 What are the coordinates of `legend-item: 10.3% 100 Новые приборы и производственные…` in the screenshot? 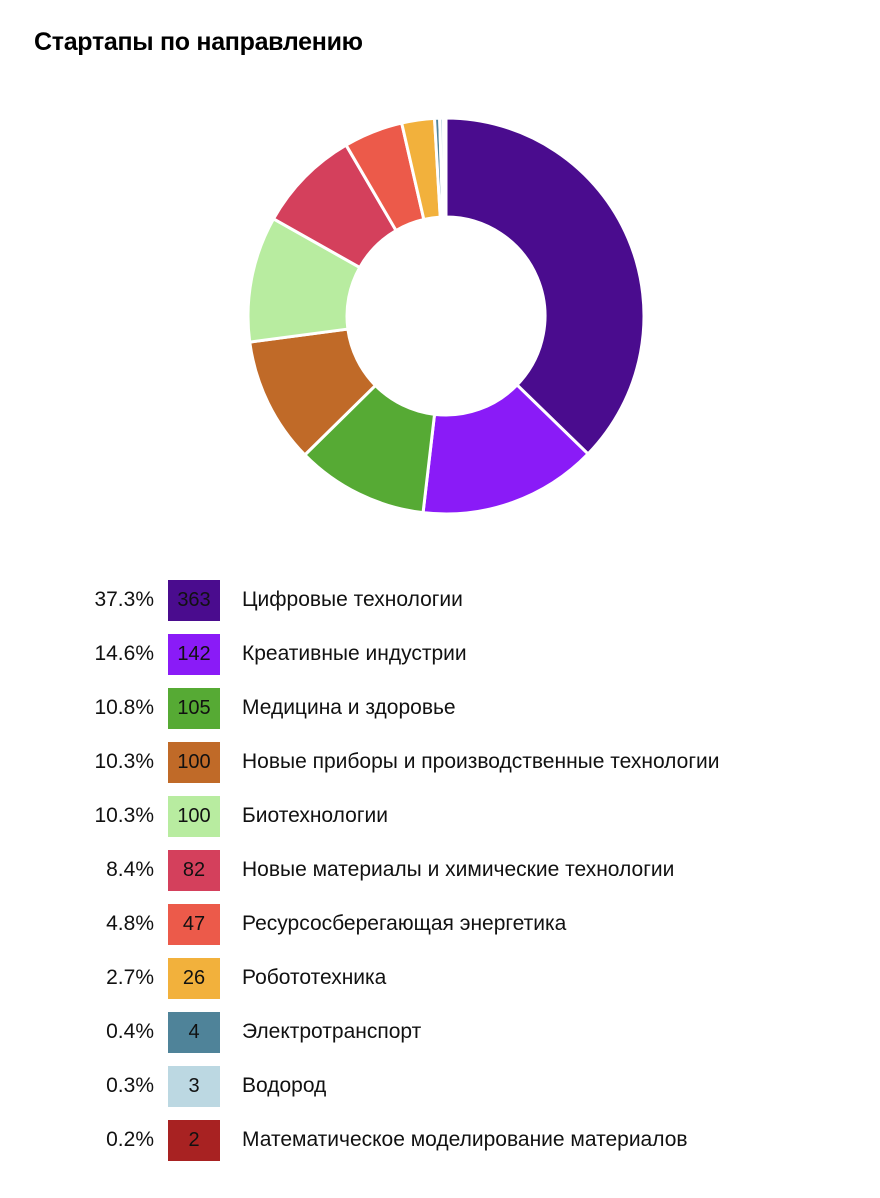 It's located at (440, 767).